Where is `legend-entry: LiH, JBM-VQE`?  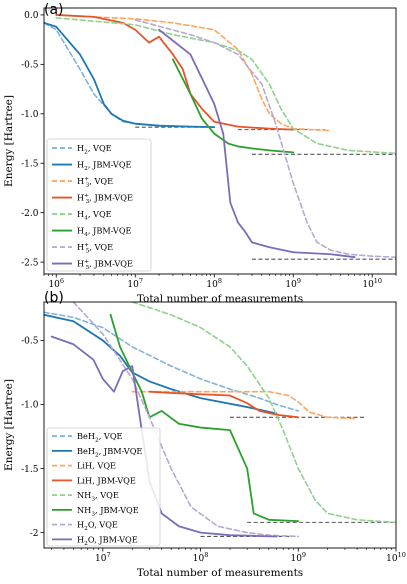 legend-entry: LiH, JBM-VQE is located at coordinates (106, 480).